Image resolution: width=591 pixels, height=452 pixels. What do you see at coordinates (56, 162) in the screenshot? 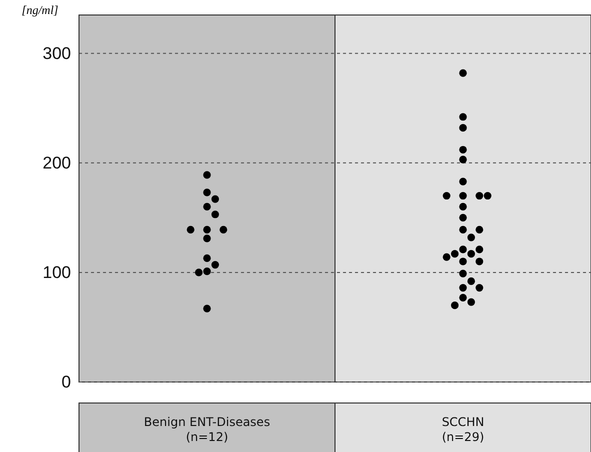
I see `y-tick-label: 200` at bounding box center [56, 162].